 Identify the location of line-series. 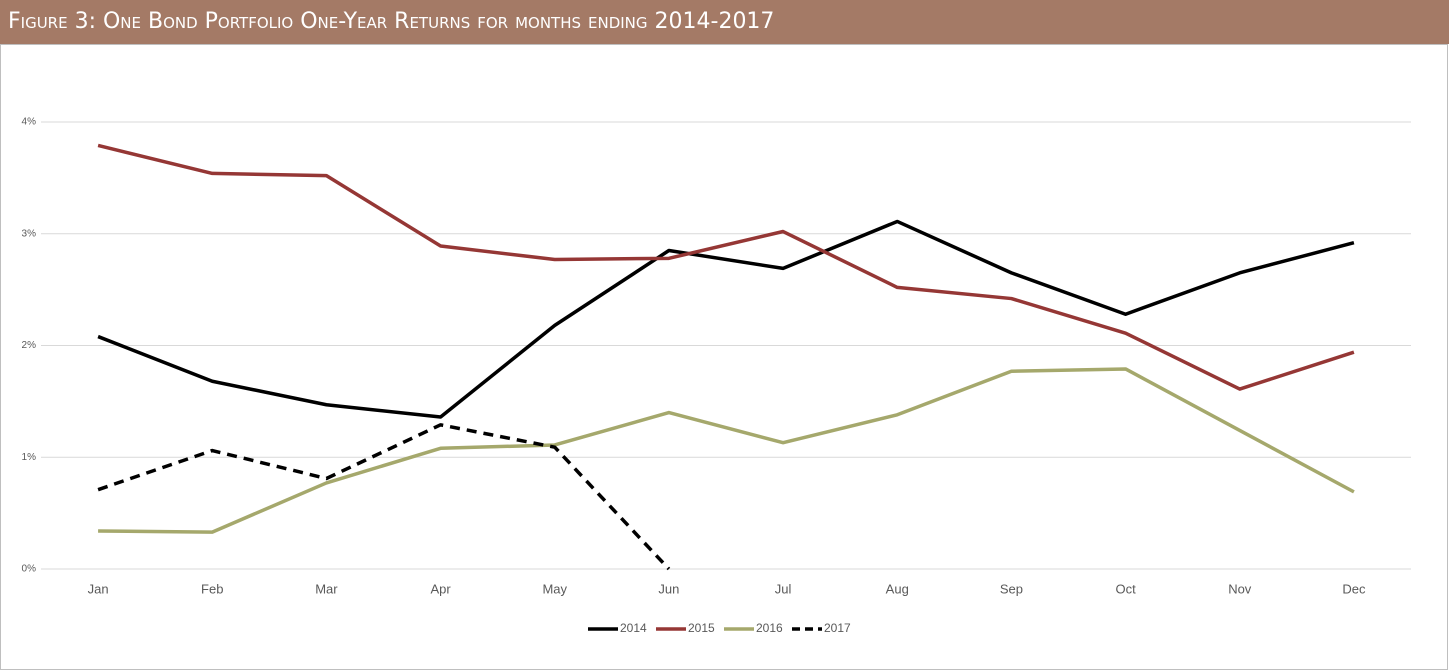
(384, 497).